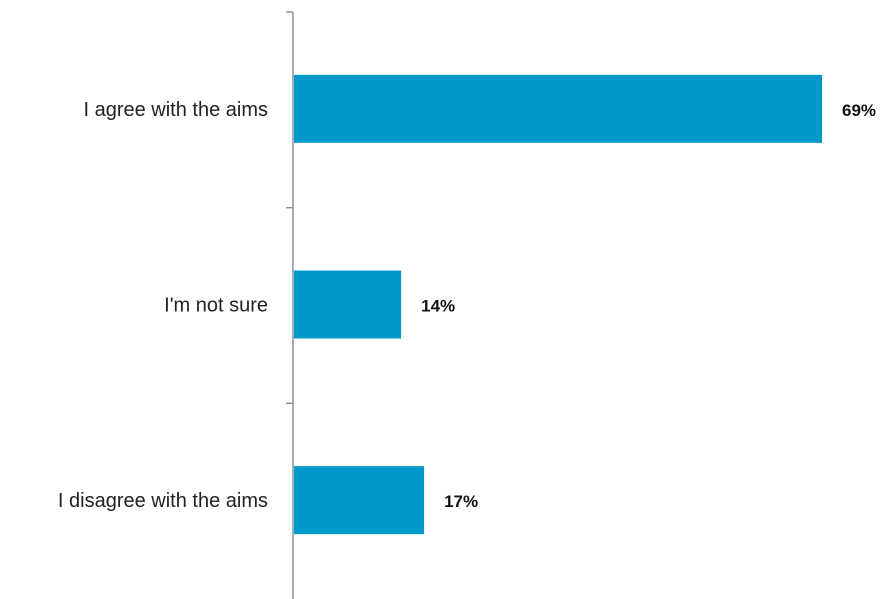 The width and height of the screenshot is (882, 599). What do you see at coordinates (290, 305) in the screenshot?
I see `y-axis` at bounding box center [290, 305].